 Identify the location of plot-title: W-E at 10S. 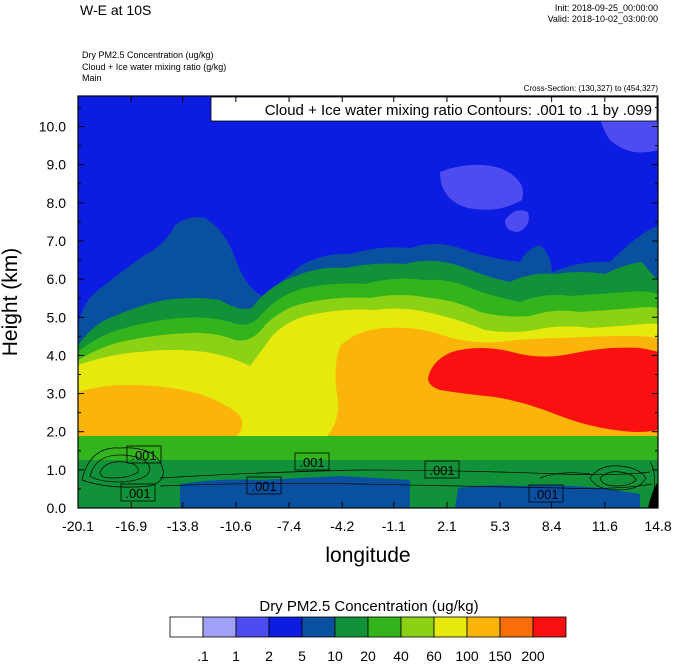
(116, 10).